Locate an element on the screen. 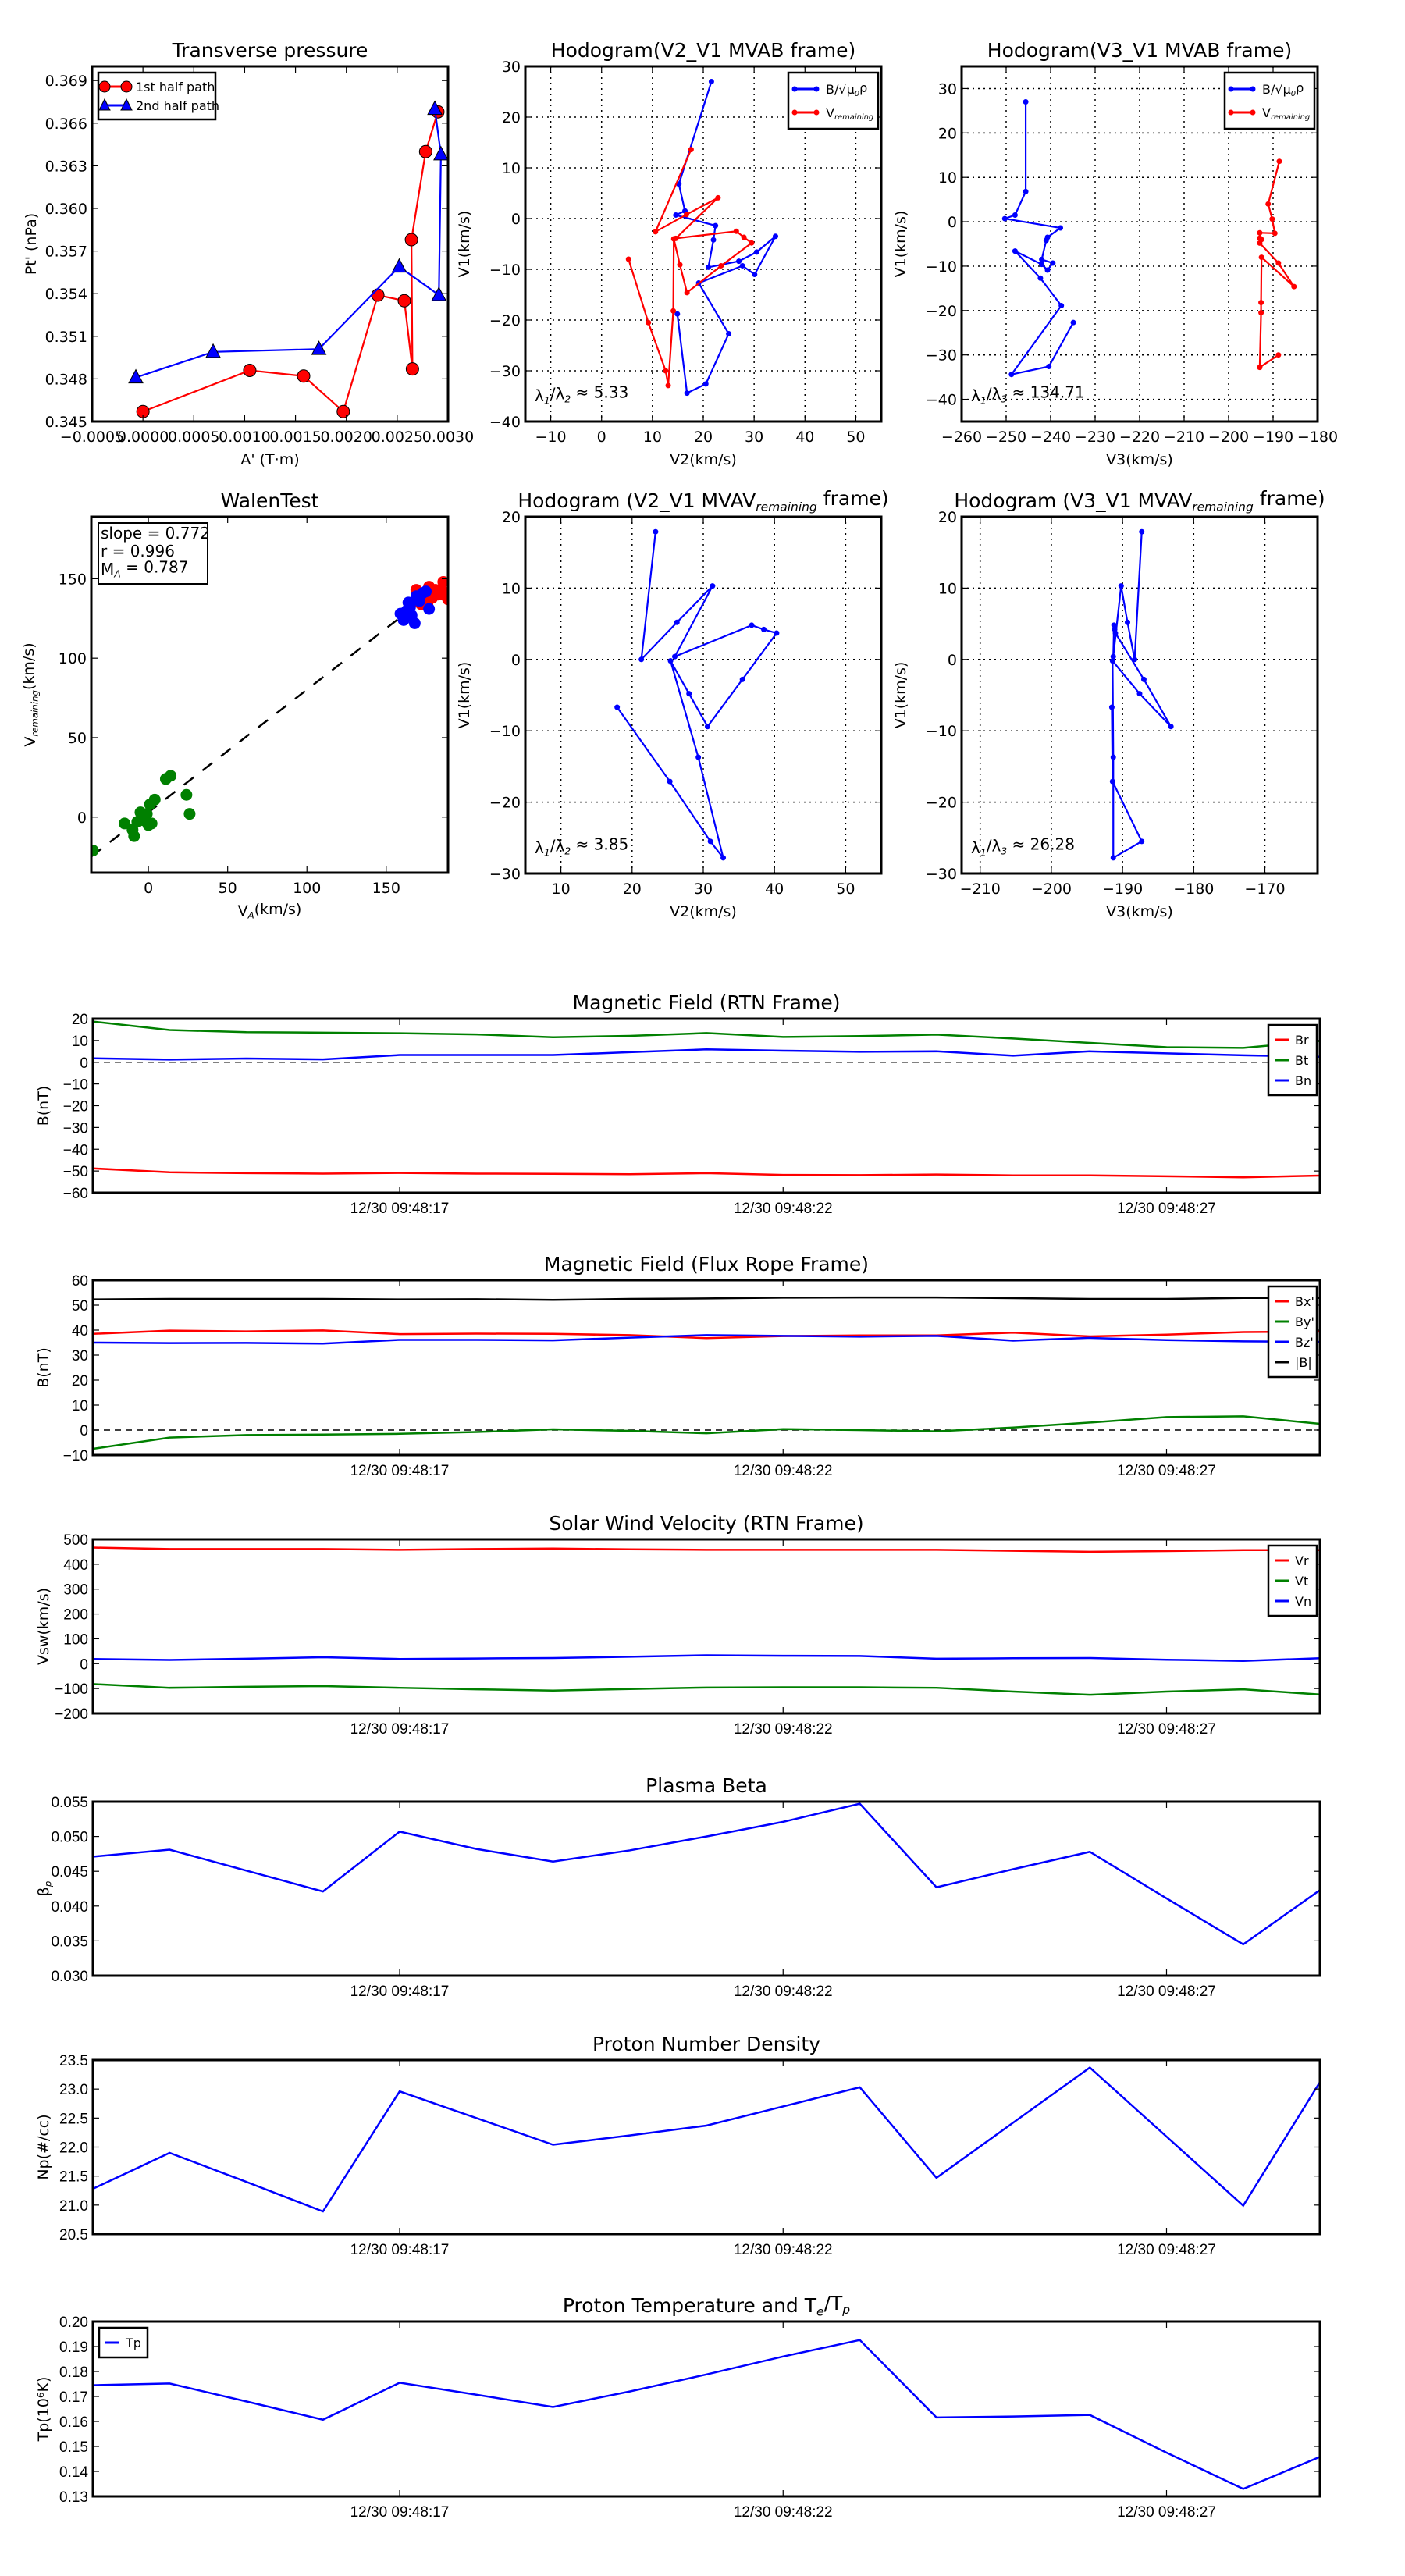 The image size is (1405, 2576). y-tick-label: 500 is located at coordinates (76, 1540).